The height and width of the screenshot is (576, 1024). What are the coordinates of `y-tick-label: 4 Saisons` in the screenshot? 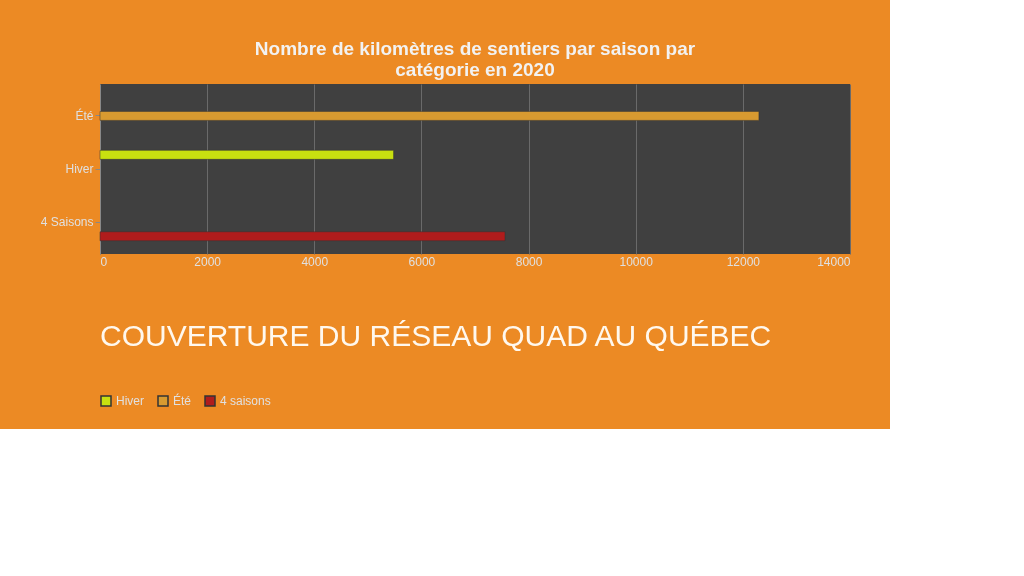 It's located at (67, 222).